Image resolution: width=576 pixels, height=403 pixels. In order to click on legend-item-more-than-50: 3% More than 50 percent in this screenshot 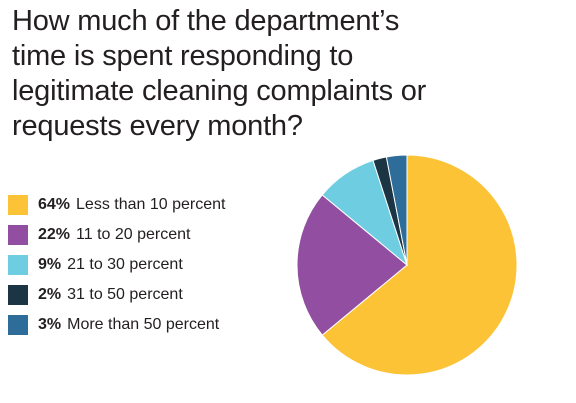, I will do `click(116, 325)`.